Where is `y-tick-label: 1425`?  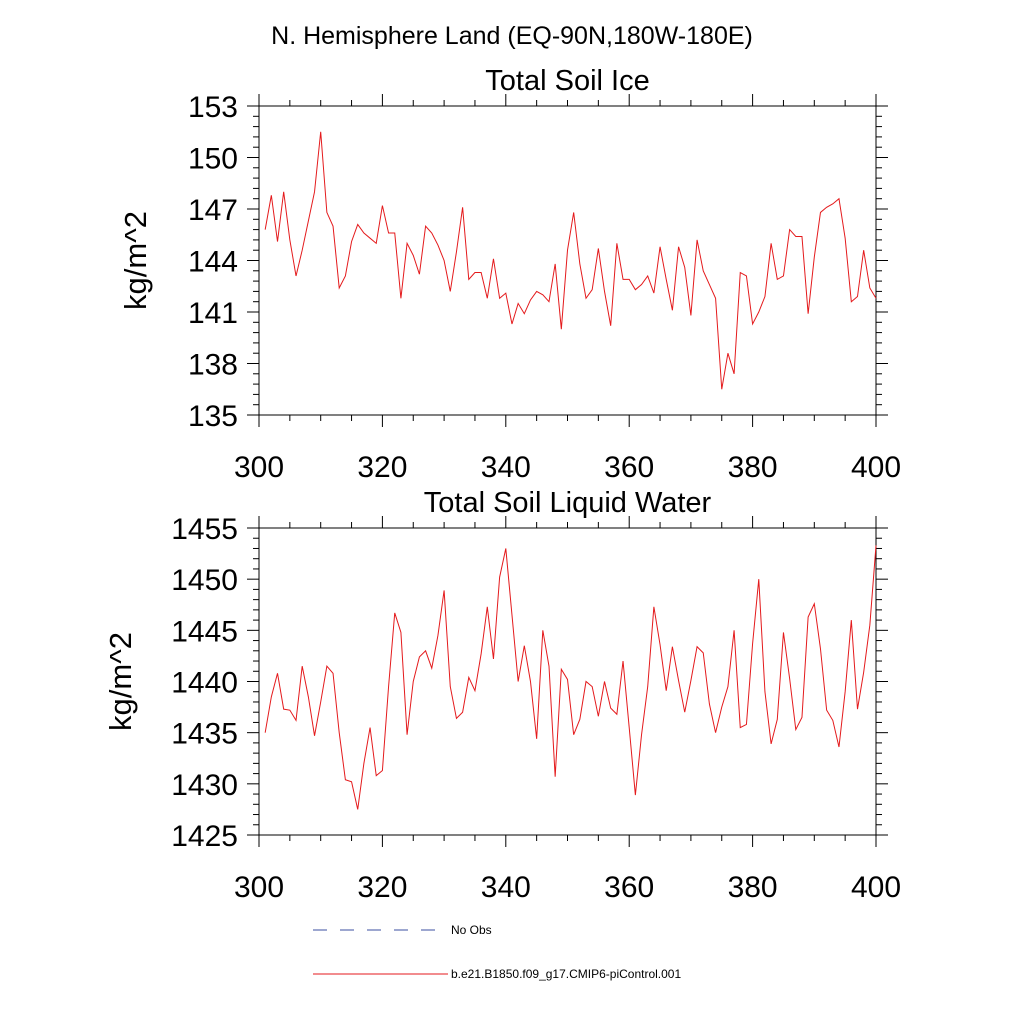
y-tick-label: 1425 is located at coordinates (204, 836).